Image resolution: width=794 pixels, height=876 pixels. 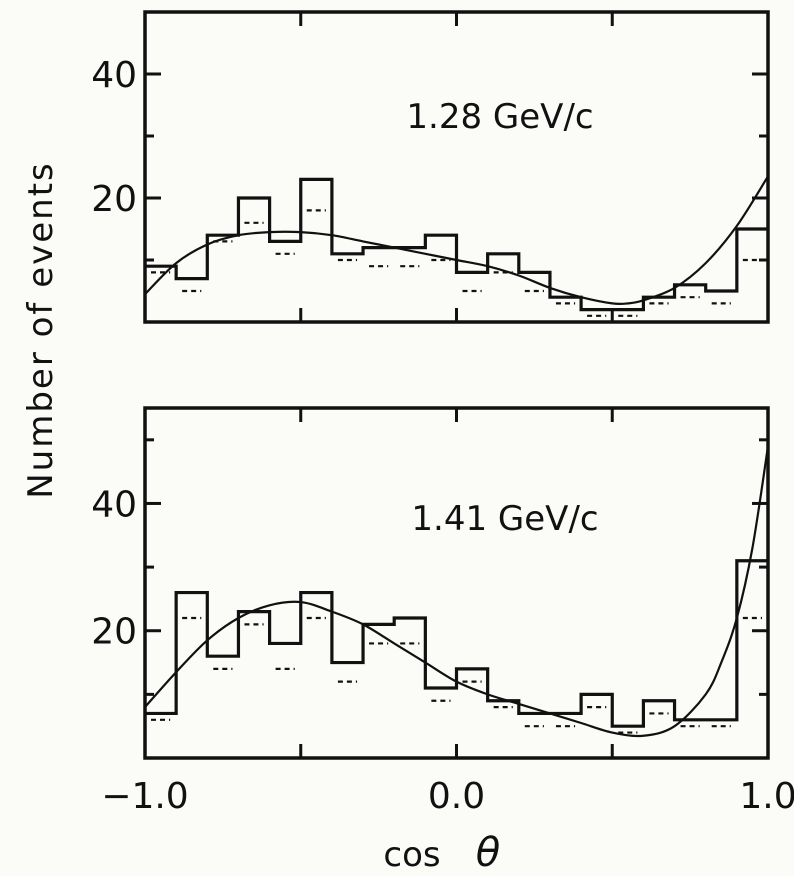 What do you see at coordinates (441, 853) in the screenshot?
I see `x-axis-label: cos θ` at bounding box center [441, 853].